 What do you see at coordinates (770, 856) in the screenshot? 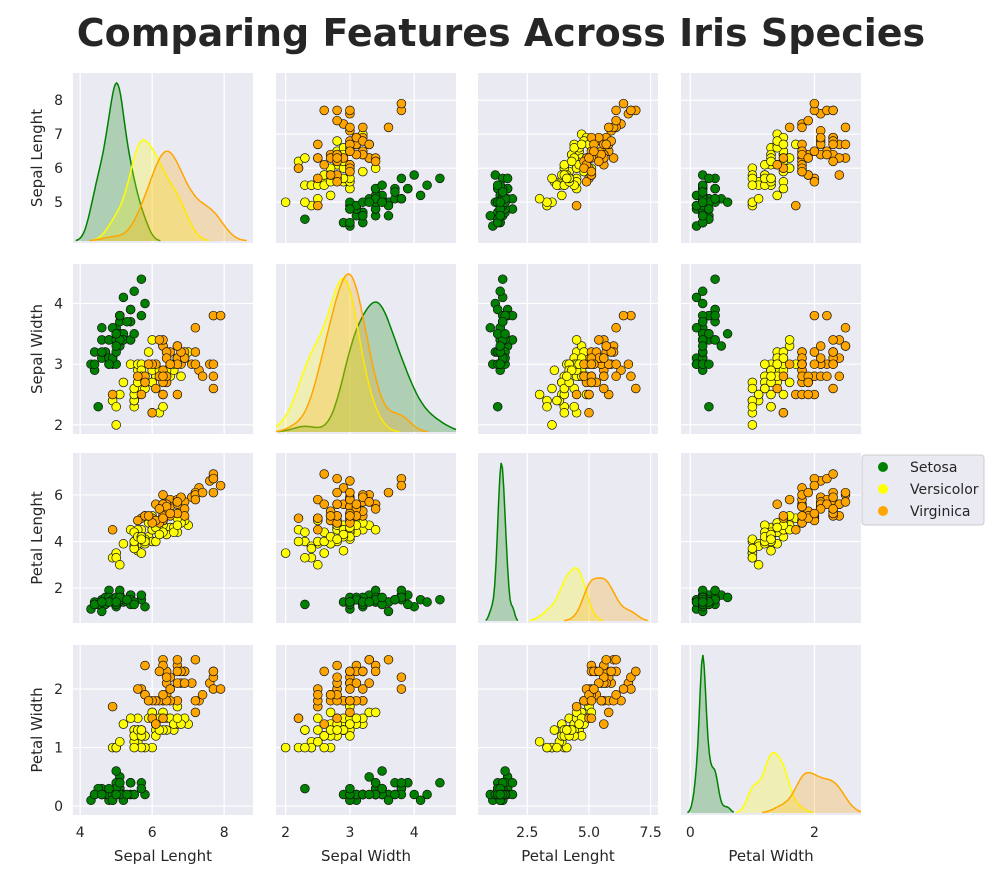
I see `x-axis-label: Petal Width` at bounding box center [770, 856].